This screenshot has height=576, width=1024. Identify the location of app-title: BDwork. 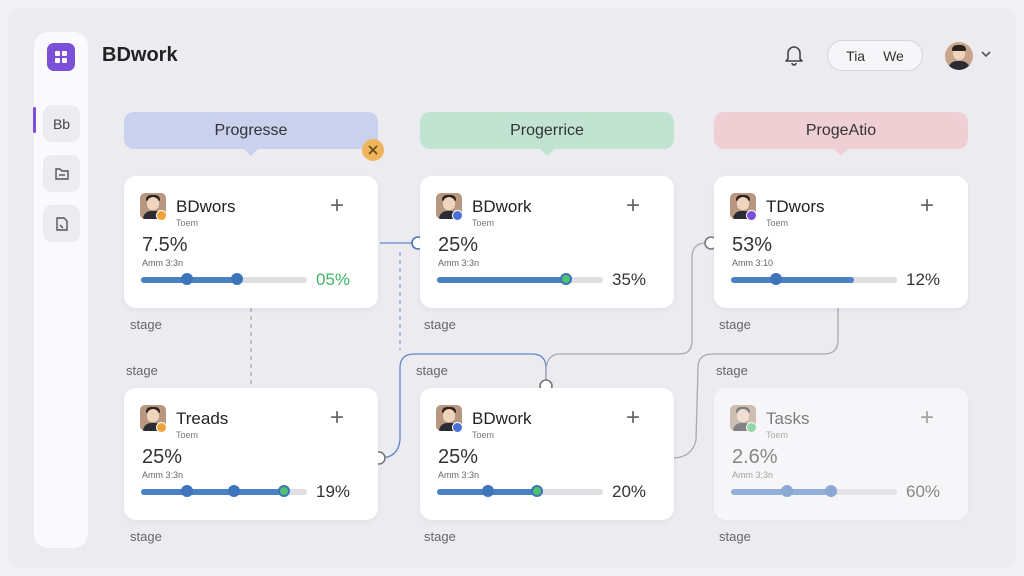
(140, 55).